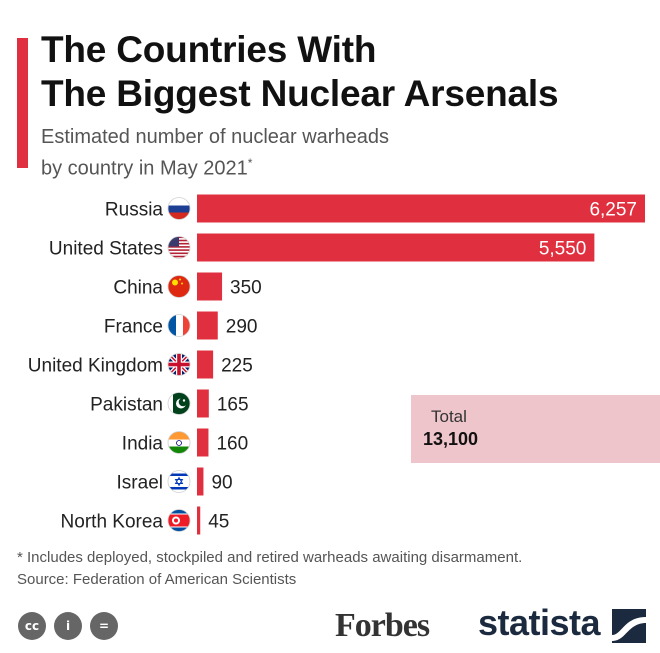  Describe the element at coordinates (179, 286) in the screenshot. I see `china-flag-icon` at that location.